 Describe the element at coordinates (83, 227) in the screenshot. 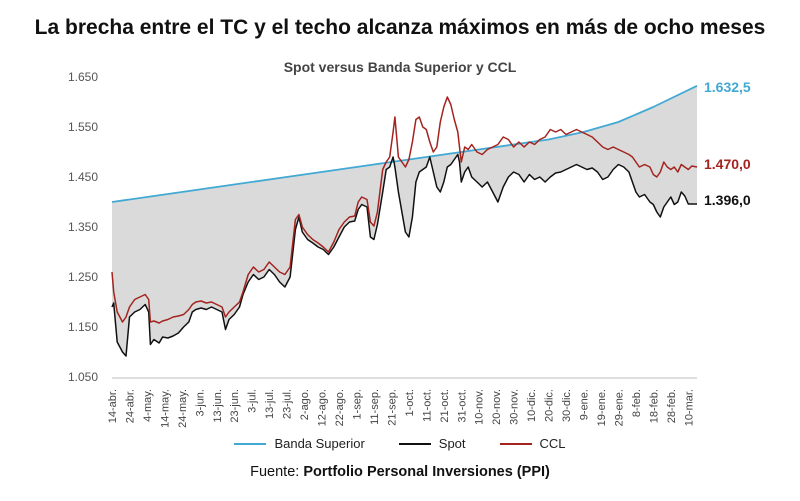

I see `y-tick-label: 1.350` at that location.